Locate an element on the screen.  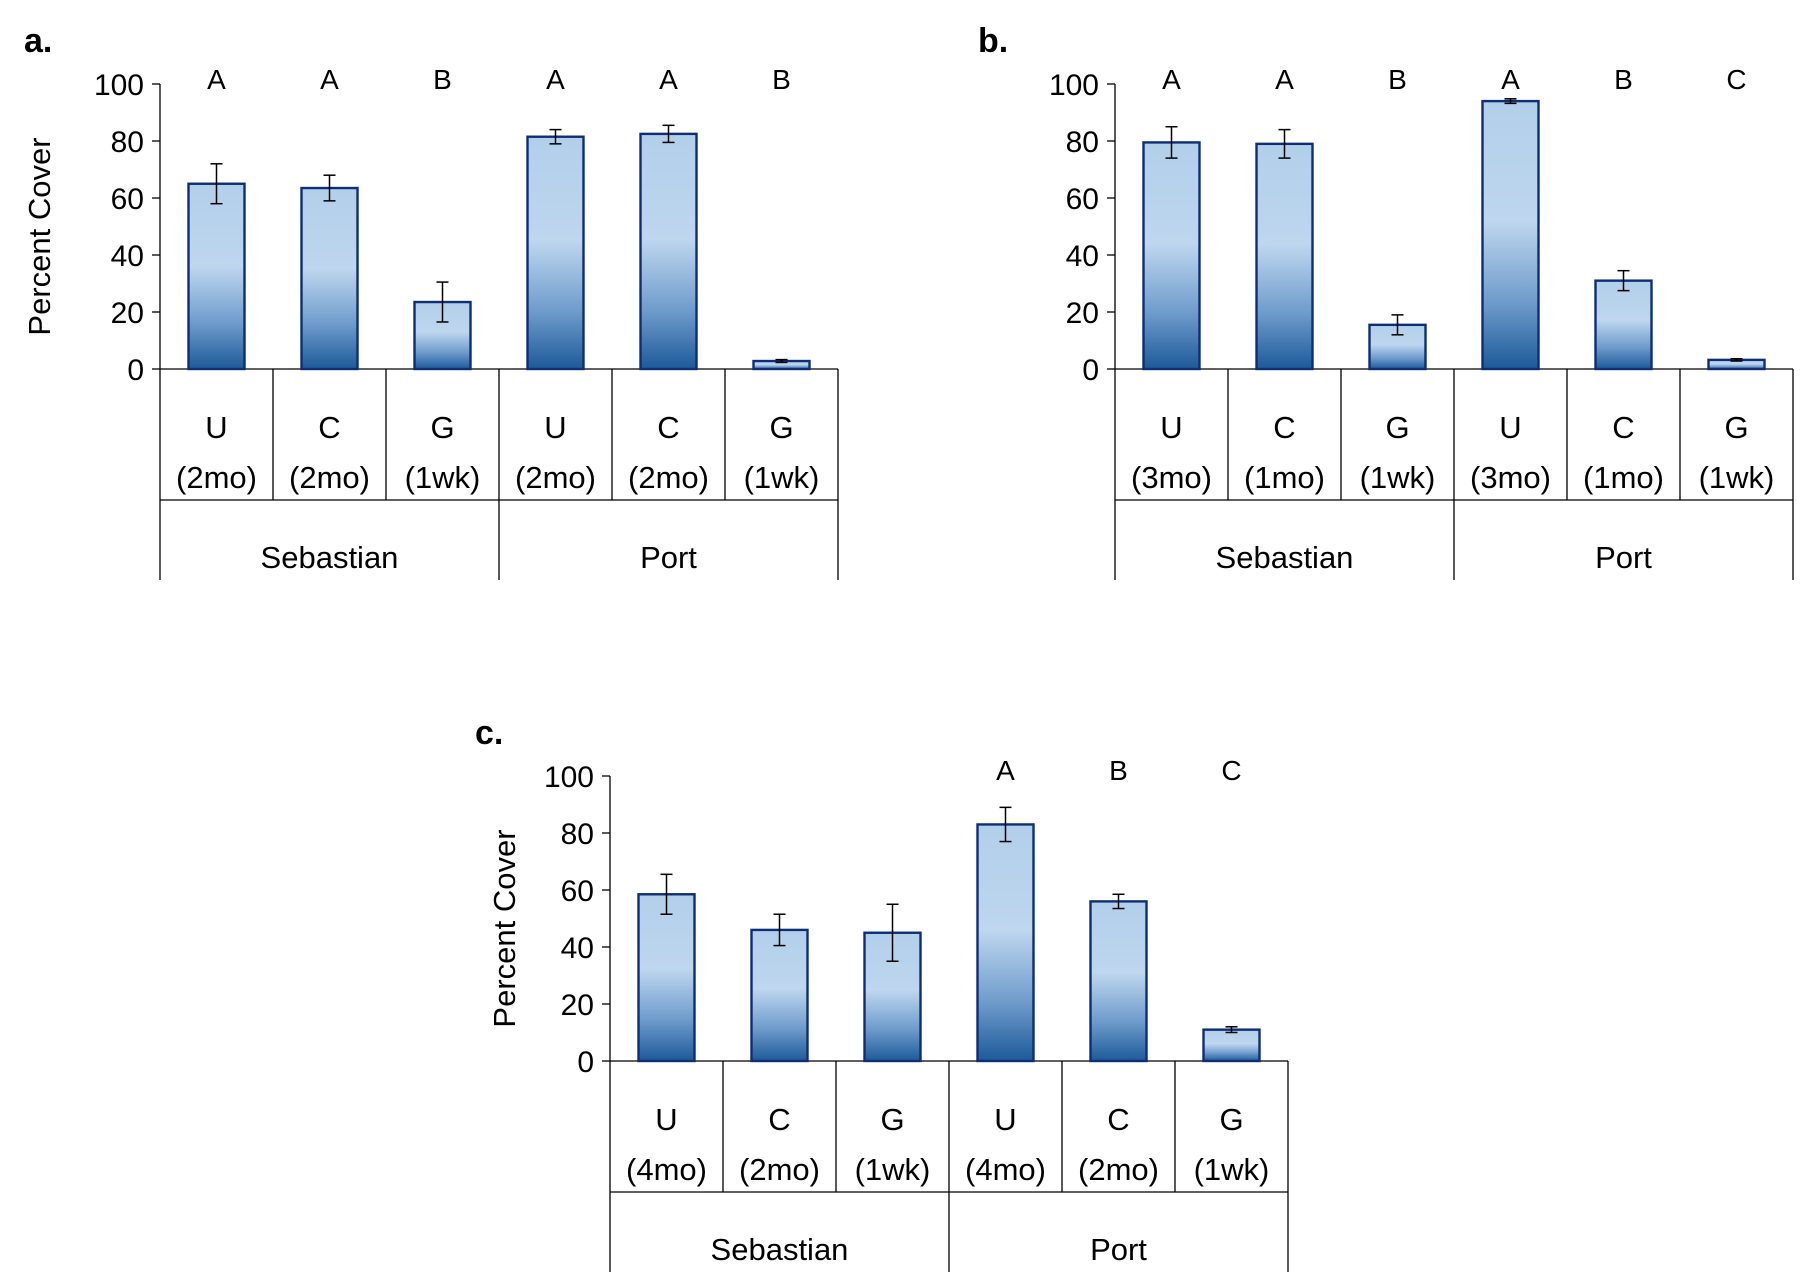
panel-label: a. is located at coordinates (38, 41).